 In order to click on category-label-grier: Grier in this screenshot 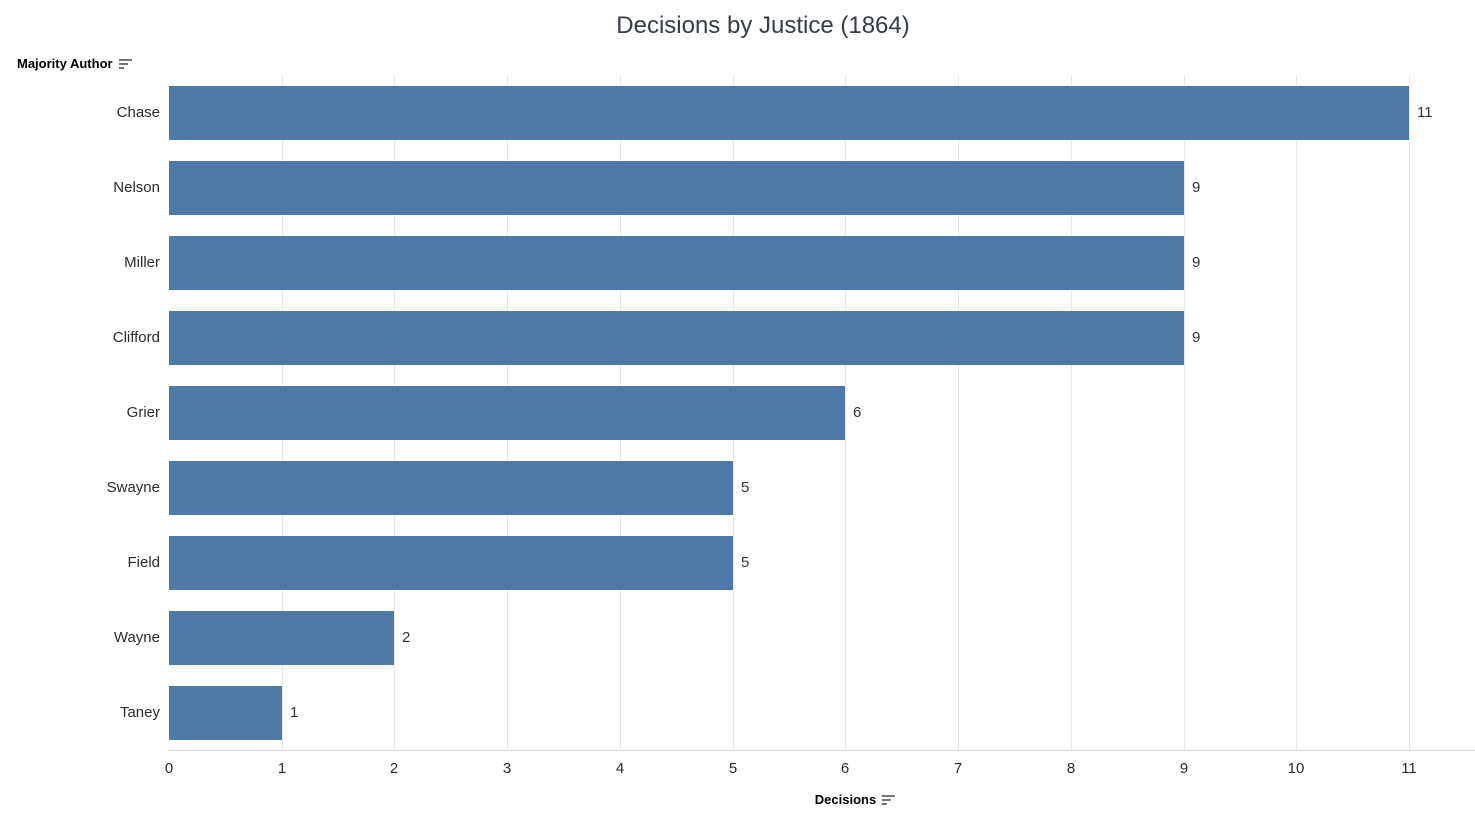, I will do `click(143, 412)`.